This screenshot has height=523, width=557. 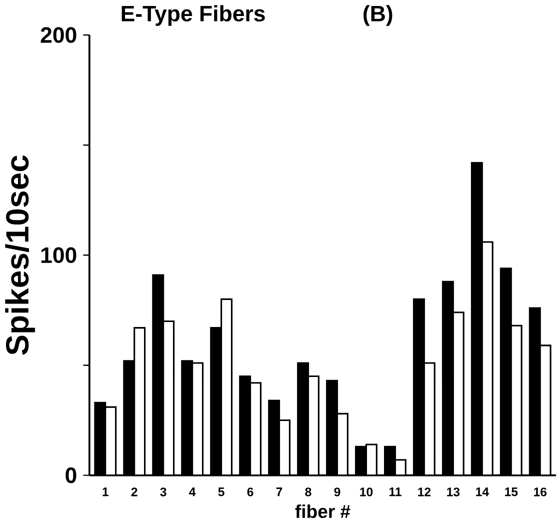 I want to click on x-tick-label: 11, so click(x=395, y=491).